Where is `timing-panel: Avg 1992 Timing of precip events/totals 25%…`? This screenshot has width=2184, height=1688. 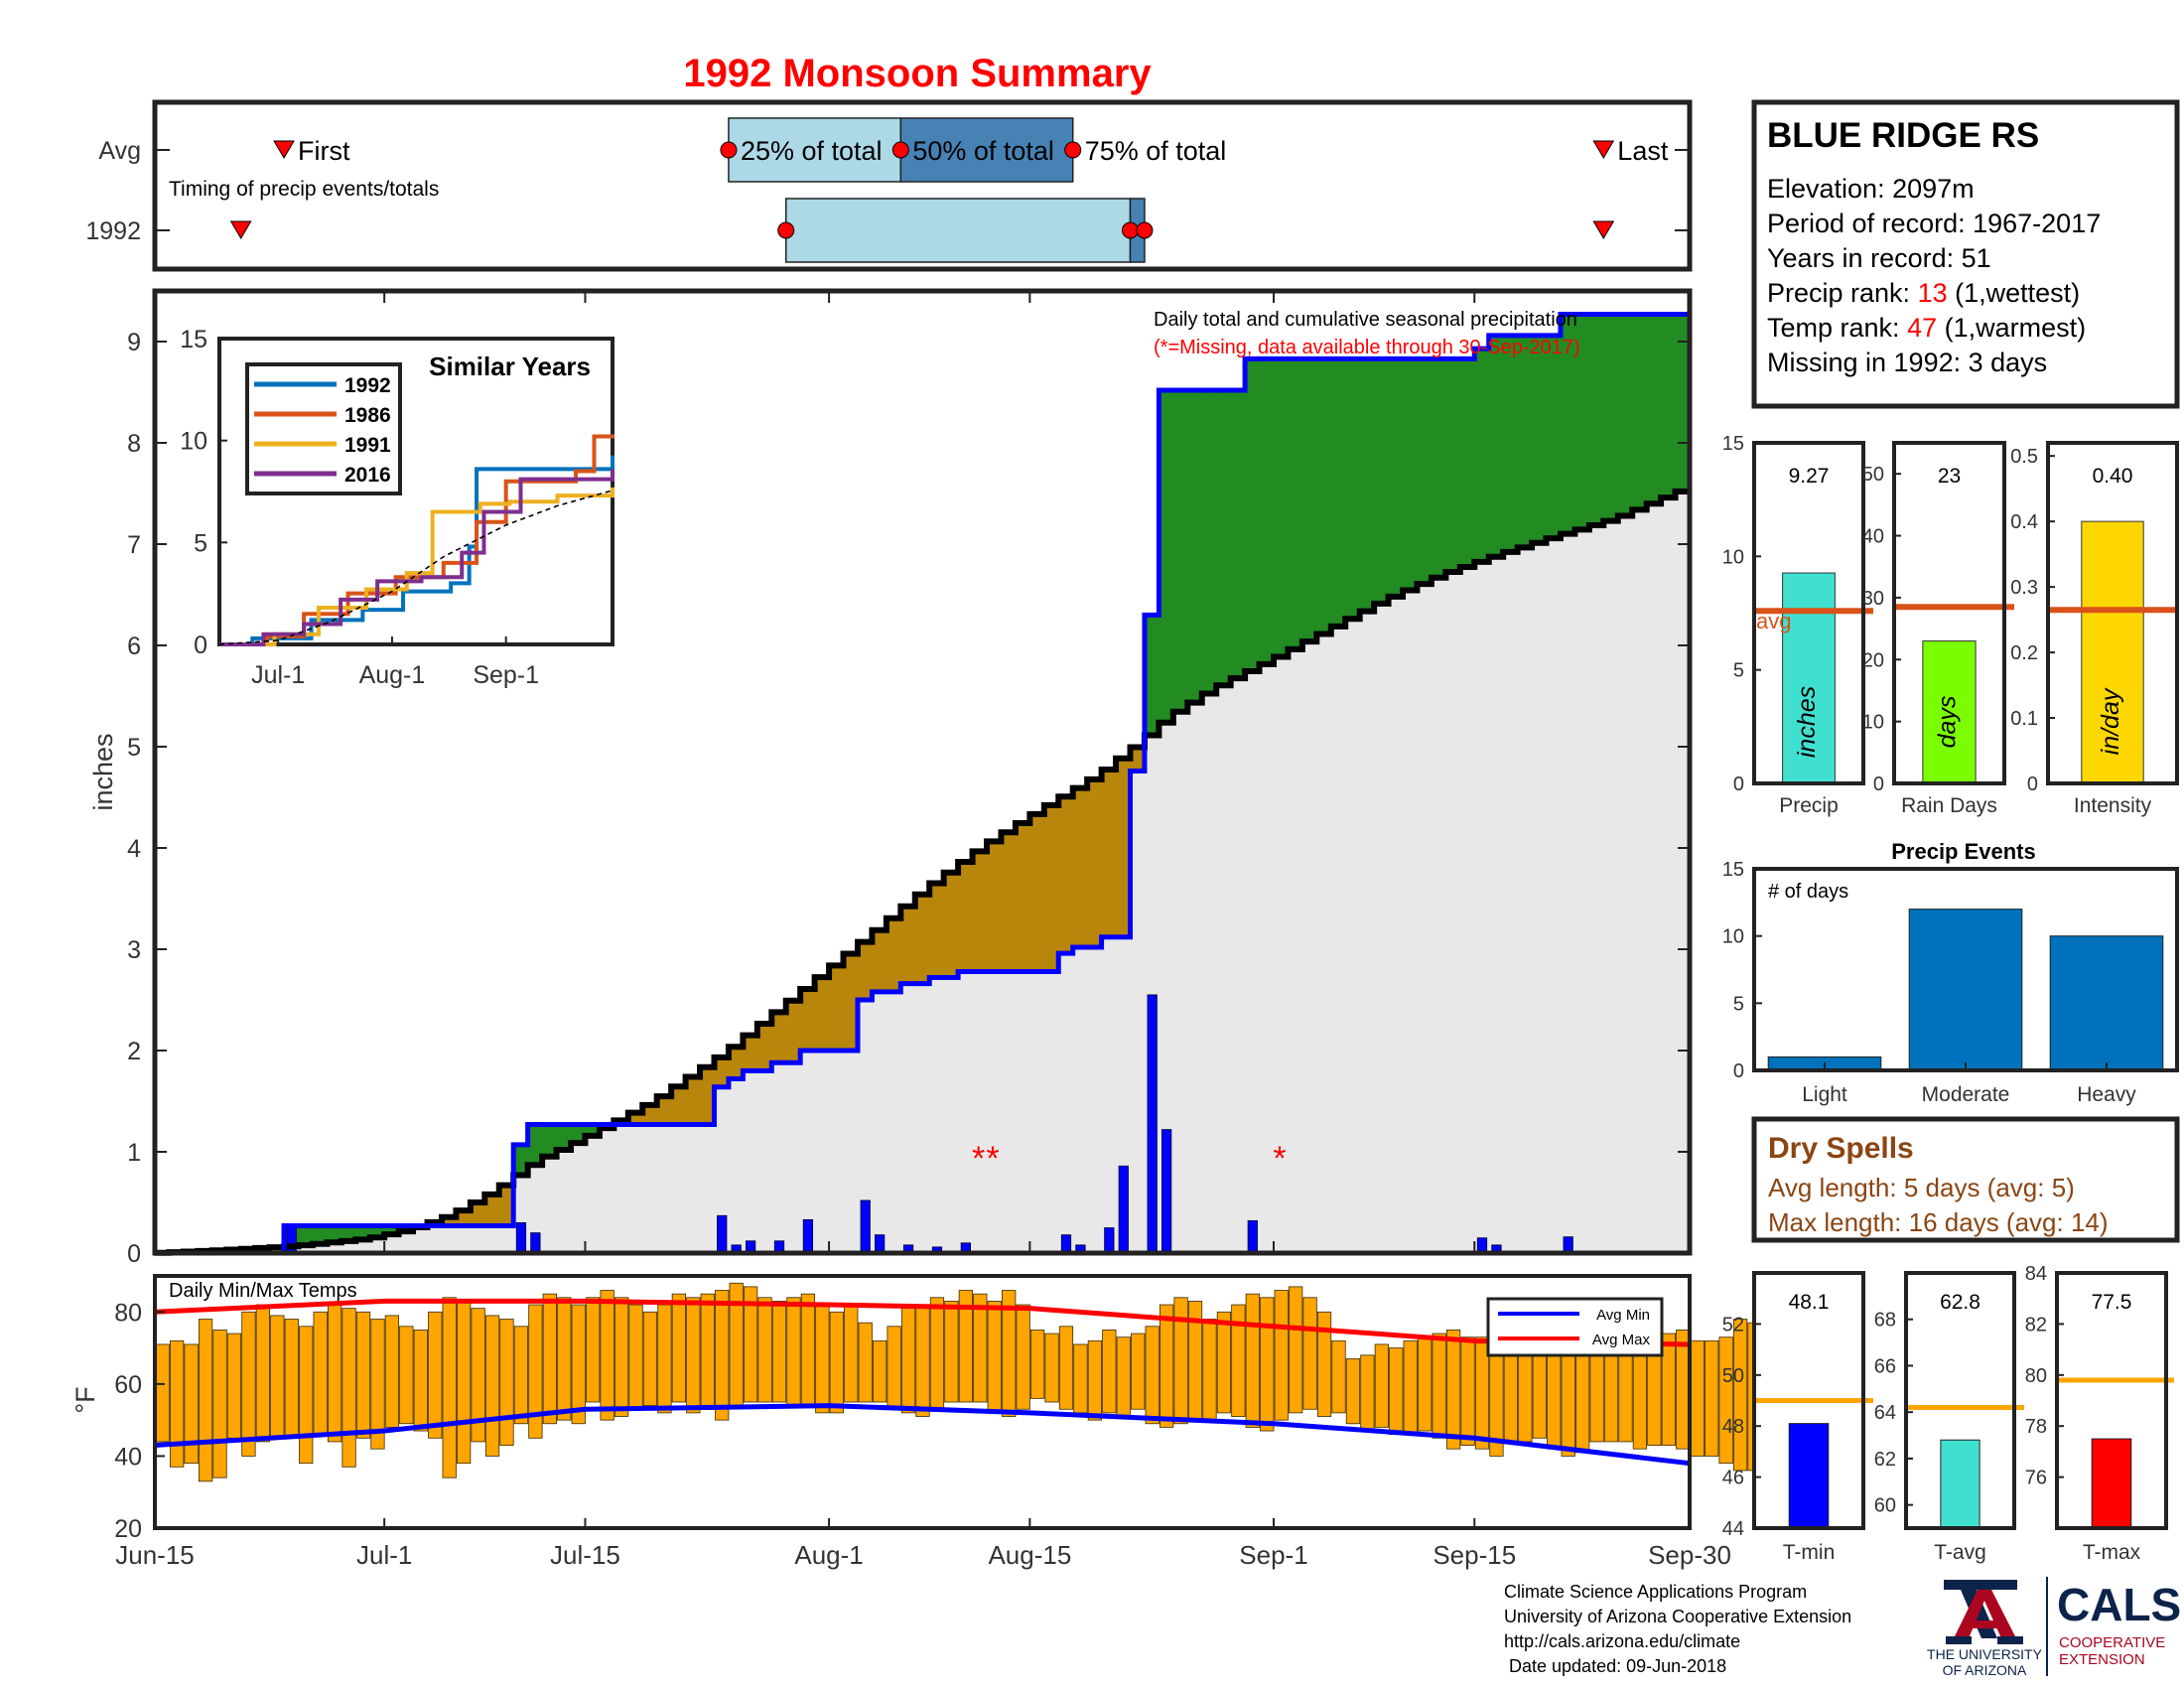
timing-panel: Avg 1992 Timing of precip events/totals 25%… is located at coordinates (889, 185).